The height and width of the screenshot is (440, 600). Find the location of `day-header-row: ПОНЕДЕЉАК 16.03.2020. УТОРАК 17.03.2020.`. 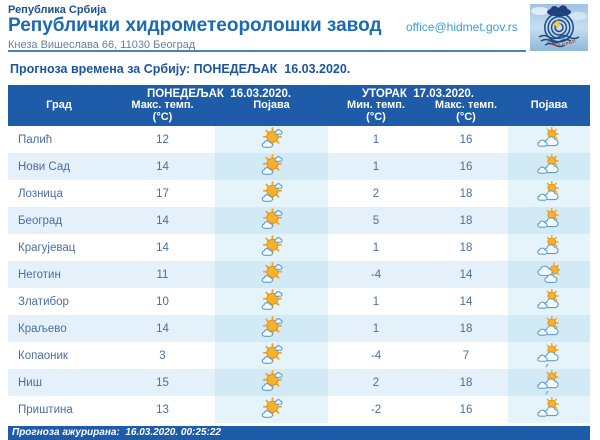

day-header-row: ПОНЕДЕЉАК 16.03.2020. УТОРАК 17.03.2020. is located at coordinates (299, 92).